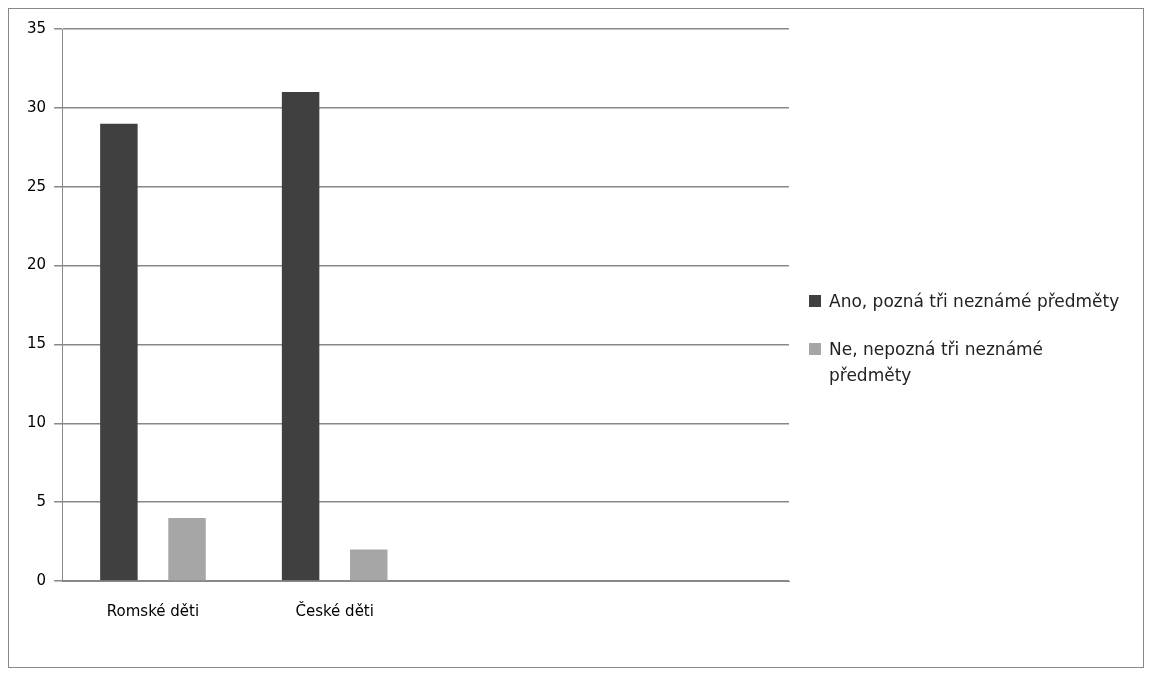 This screenshot has width=1152, height=677. I want to click on x-tick-label: Romské děti, so click(153, 610).